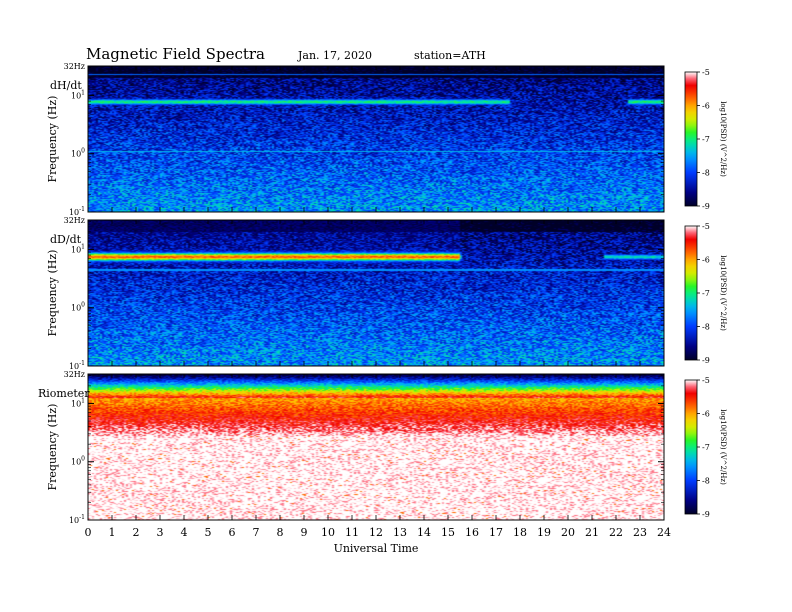  What do you see at coordinates (304, 532) in the screenshot?
I see `xtick-label: 9` at bounding box center [304, 532].